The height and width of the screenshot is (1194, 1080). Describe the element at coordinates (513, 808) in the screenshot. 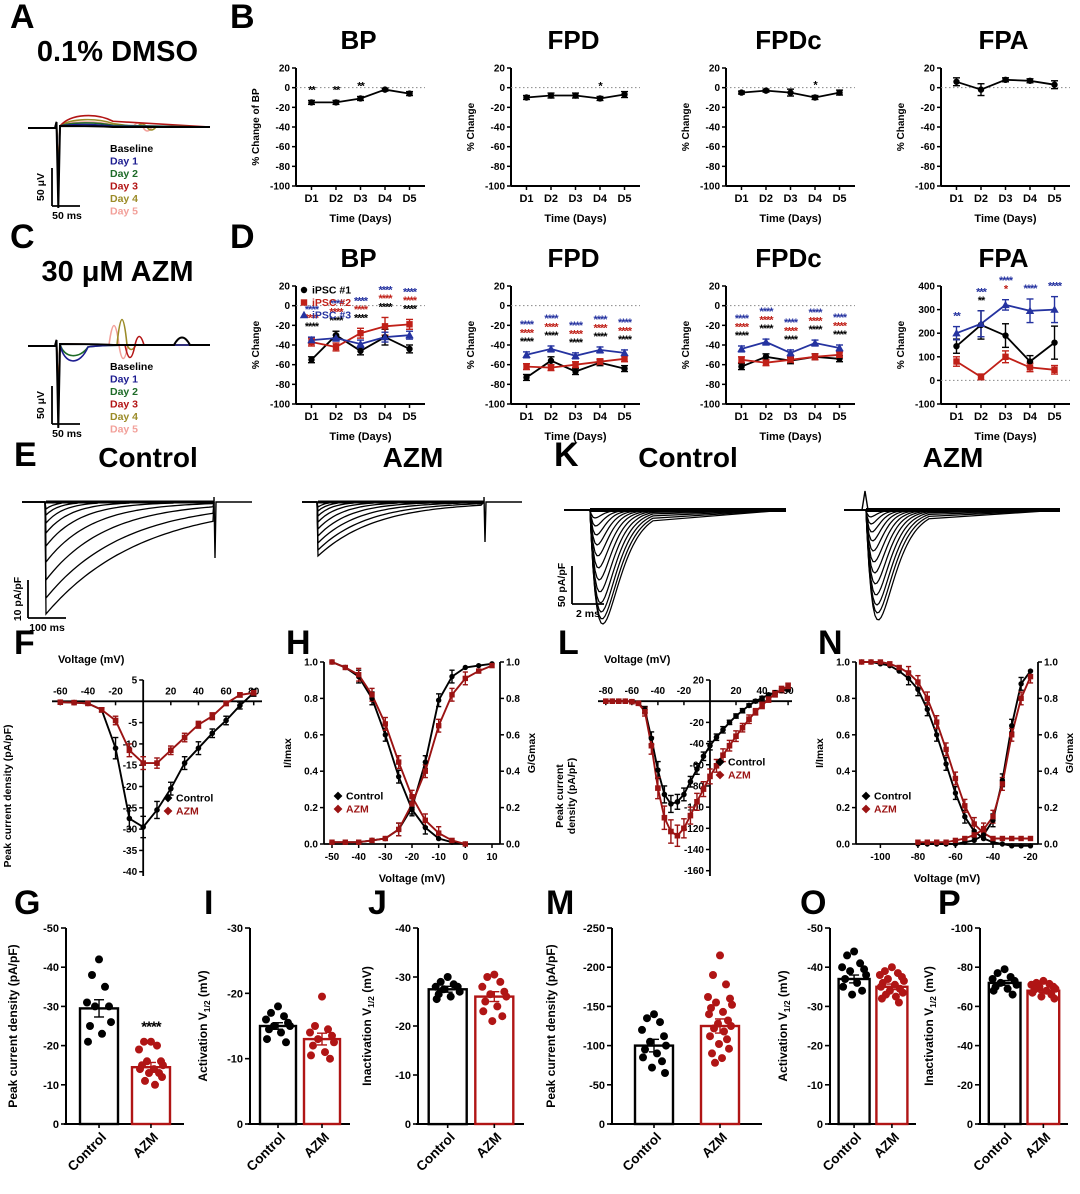

I see `svg-text: 0.2` at that location.